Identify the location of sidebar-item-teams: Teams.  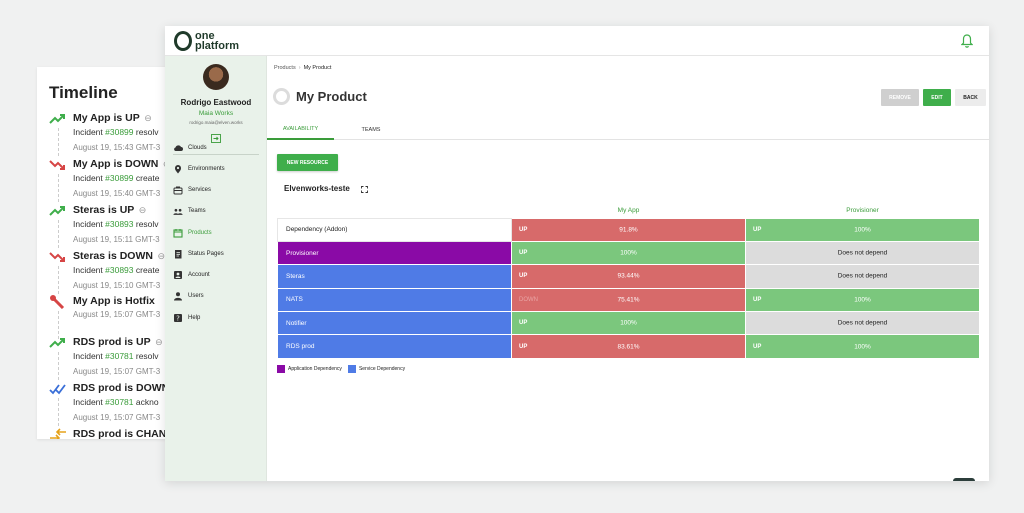
(189, 211).